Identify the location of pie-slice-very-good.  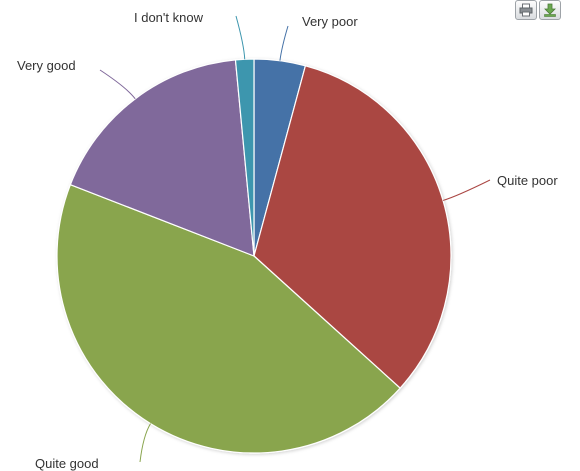
(162, 158).